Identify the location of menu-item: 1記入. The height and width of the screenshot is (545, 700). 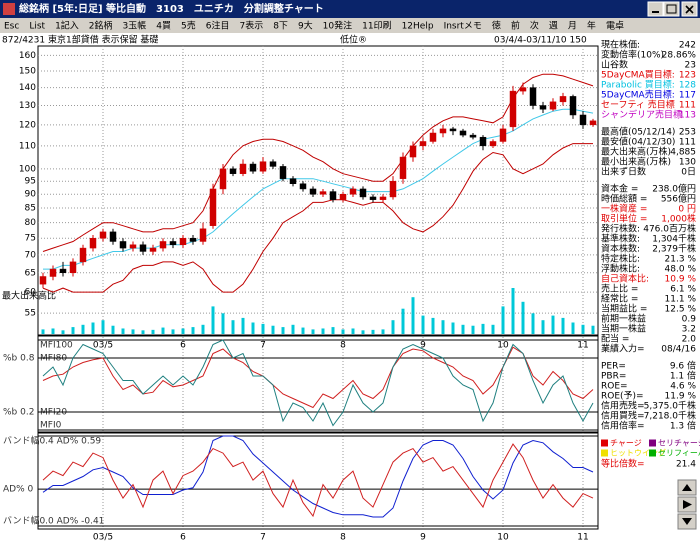
(67, 26).